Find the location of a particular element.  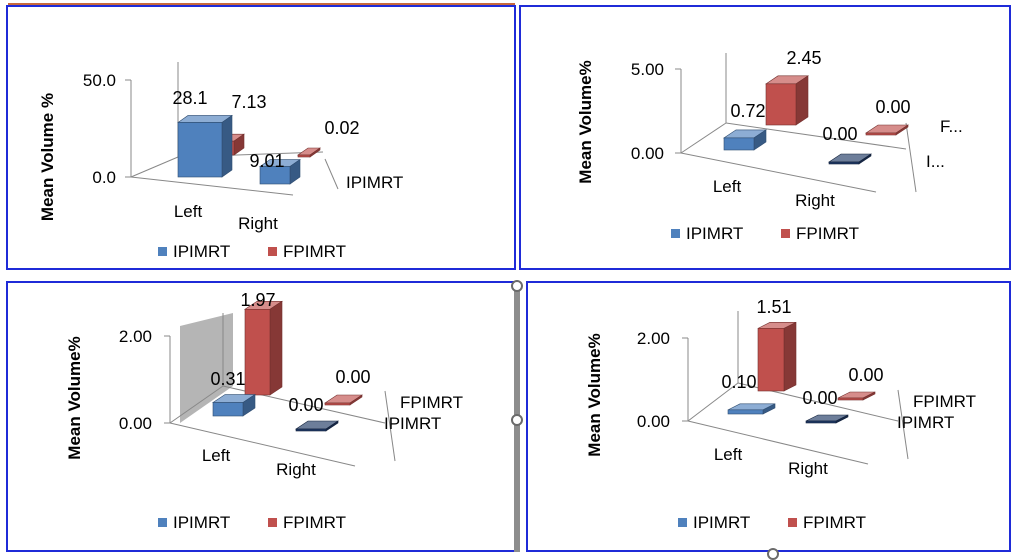

chart-3-bar-ipimrt-left is located at coordinates (228, 409).